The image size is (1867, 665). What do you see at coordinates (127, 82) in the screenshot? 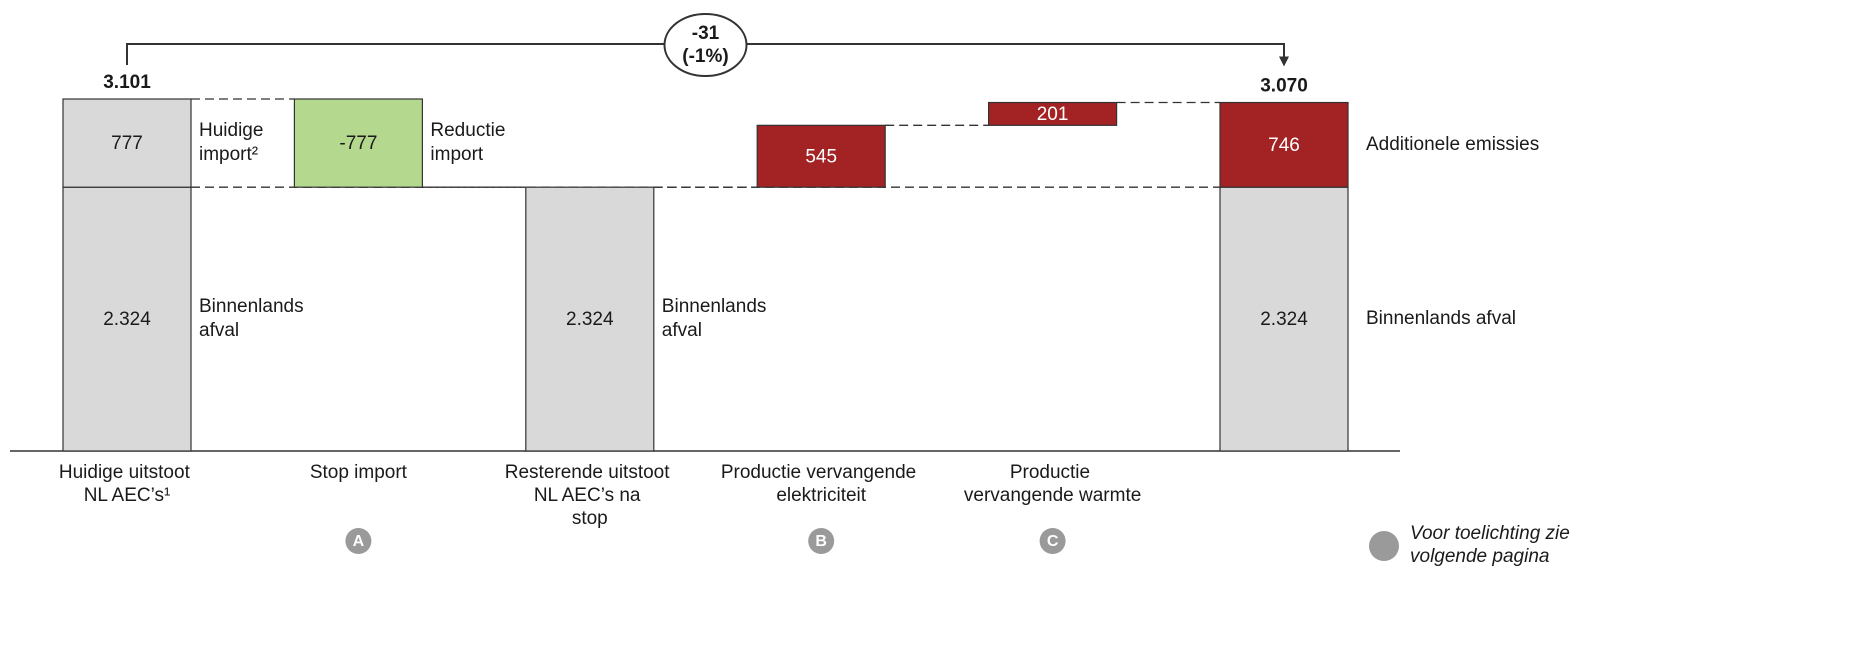
I see `total-label: 3.101` at bounding box center [127, 82].